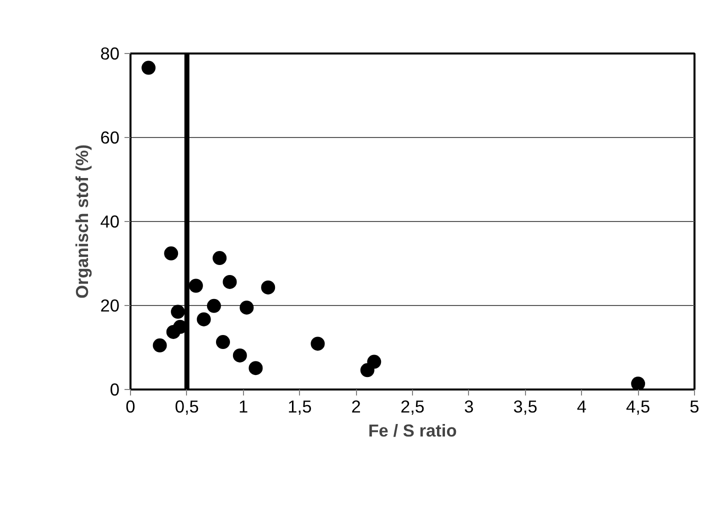  I want to click on x-tick-label: 2,5, so click(412, 406).